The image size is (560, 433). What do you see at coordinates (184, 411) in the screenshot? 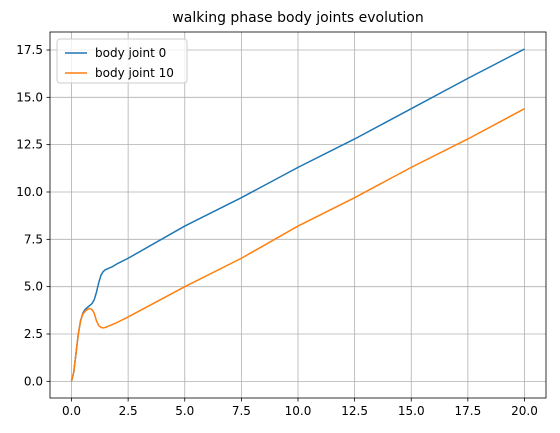
I see `x-tick-label: 5.0` at bounding box center [184, 411].